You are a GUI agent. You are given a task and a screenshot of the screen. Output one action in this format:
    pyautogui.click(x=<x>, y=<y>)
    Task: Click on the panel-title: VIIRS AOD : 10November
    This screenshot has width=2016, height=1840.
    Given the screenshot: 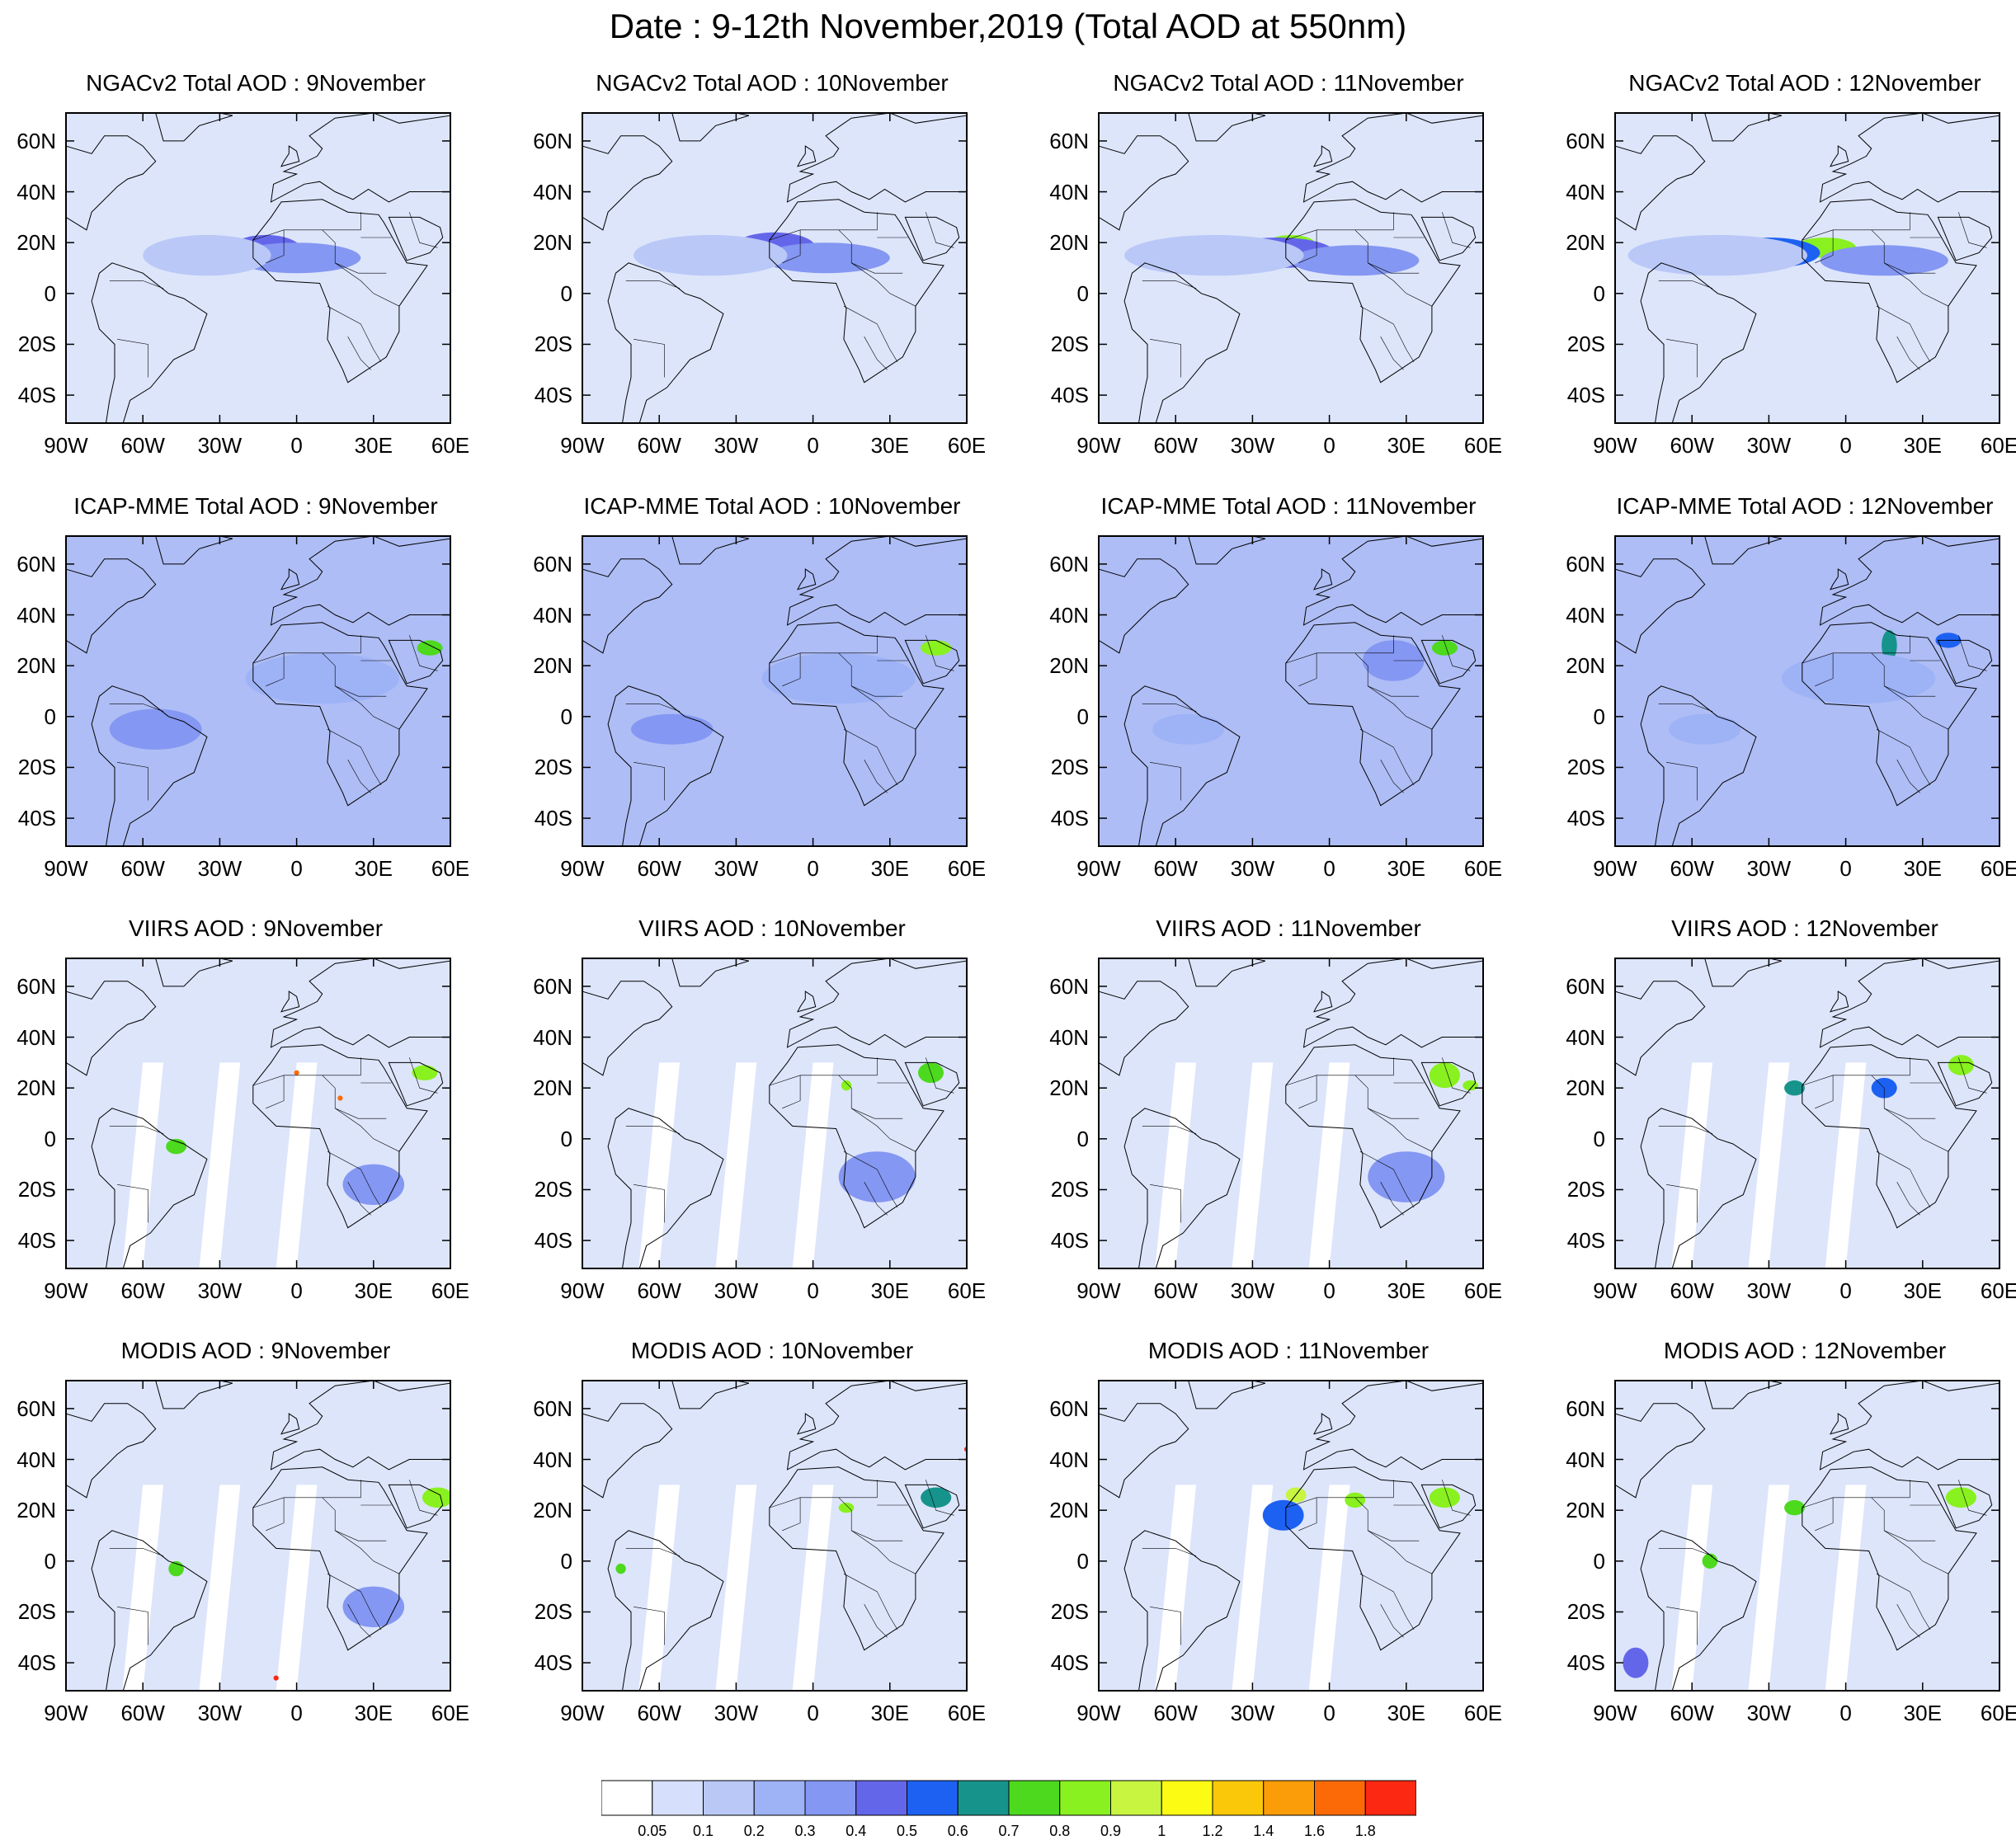 What is the action you would take?
    pyautogui.click(x=772, y=928)
    